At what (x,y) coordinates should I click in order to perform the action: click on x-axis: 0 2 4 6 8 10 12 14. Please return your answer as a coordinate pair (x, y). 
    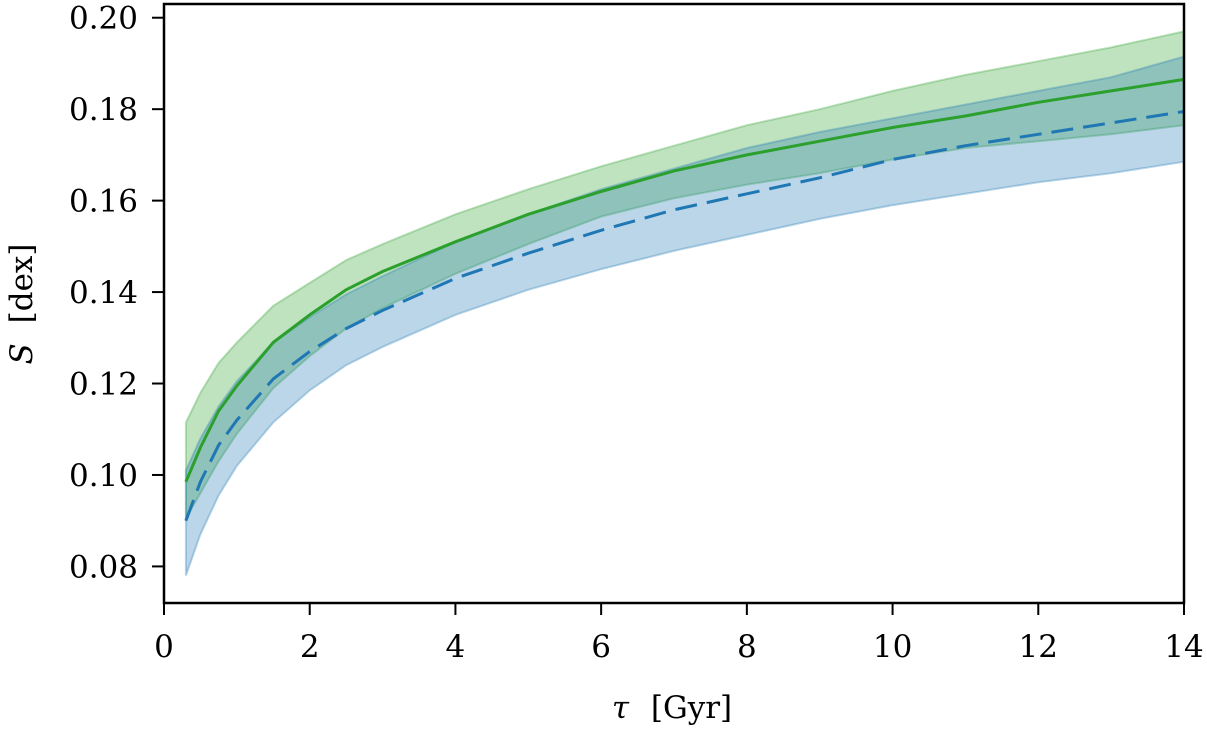
    Looking at the image, I should click on (679, 634).